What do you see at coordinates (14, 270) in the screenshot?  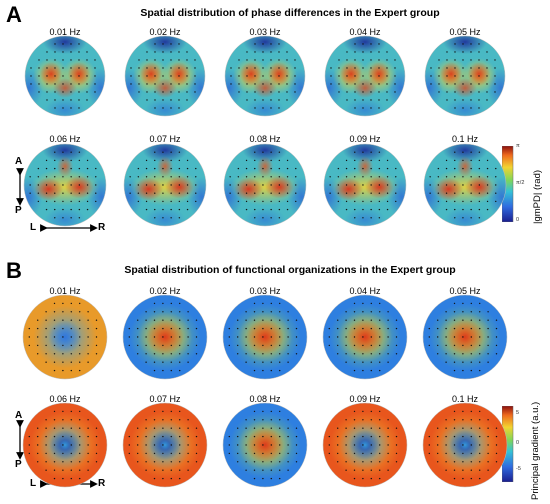 I see `panel-b-letter: B` at bounding box center [14, 270].